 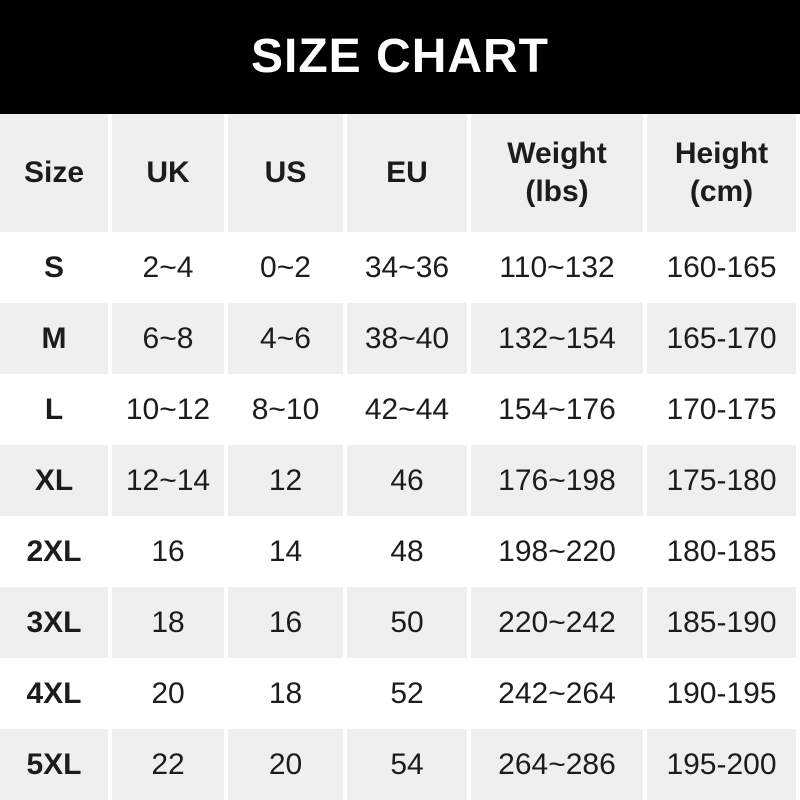 I want to click on cell-height: 195-200, so click(x=721, y=764).